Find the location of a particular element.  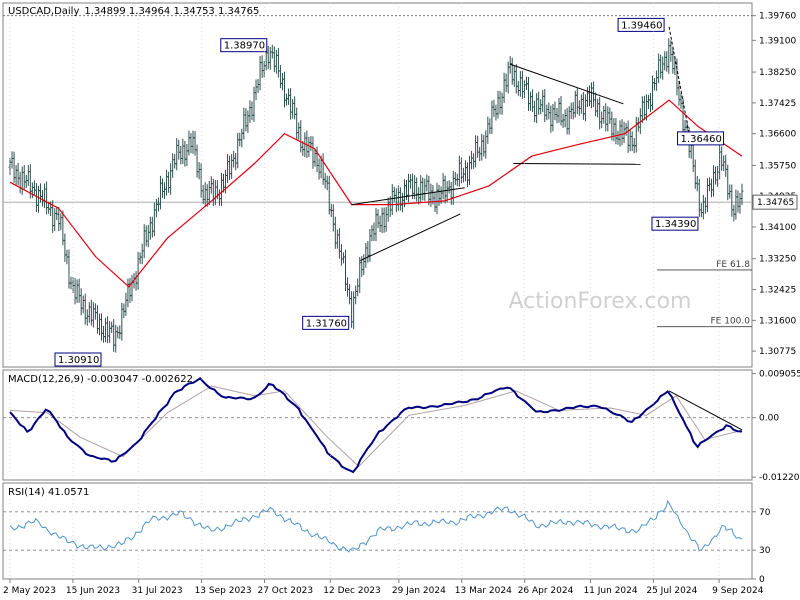

watermark: ActionForex.com is located at coordinates (600, 301).